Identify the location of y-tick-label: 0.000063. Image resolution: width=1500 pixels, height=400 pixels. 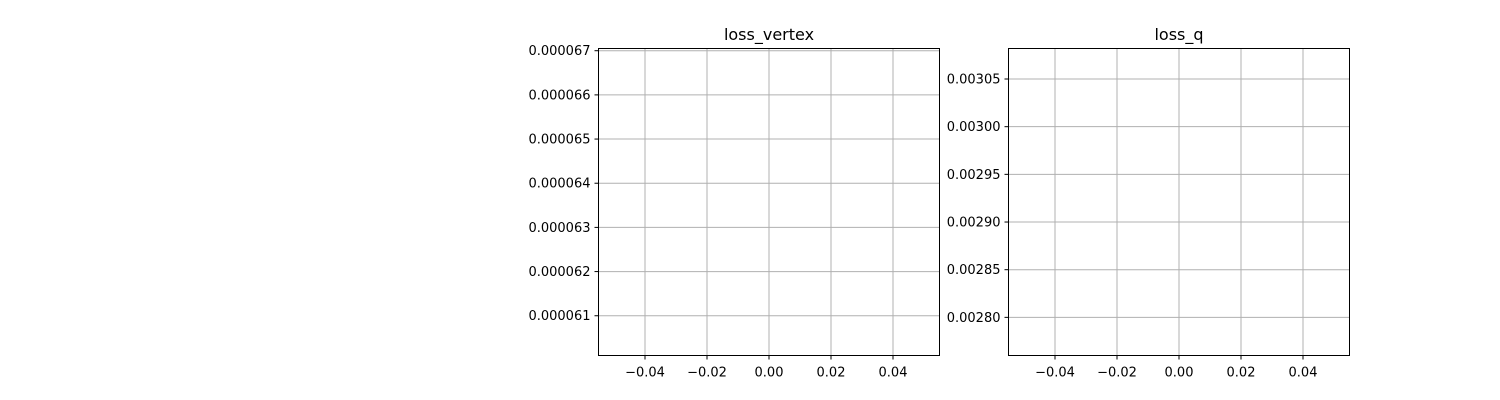
(559, 228).